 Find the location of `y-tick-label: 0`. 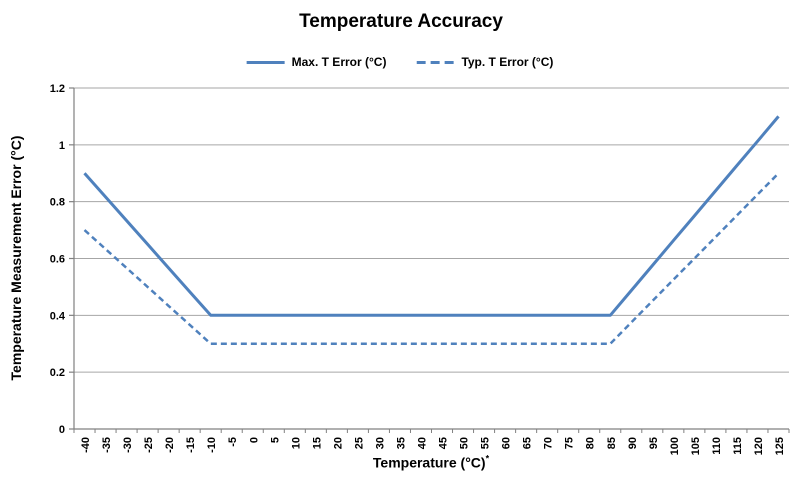

y-tick-label: 0 is located at coordinates (62, 430).